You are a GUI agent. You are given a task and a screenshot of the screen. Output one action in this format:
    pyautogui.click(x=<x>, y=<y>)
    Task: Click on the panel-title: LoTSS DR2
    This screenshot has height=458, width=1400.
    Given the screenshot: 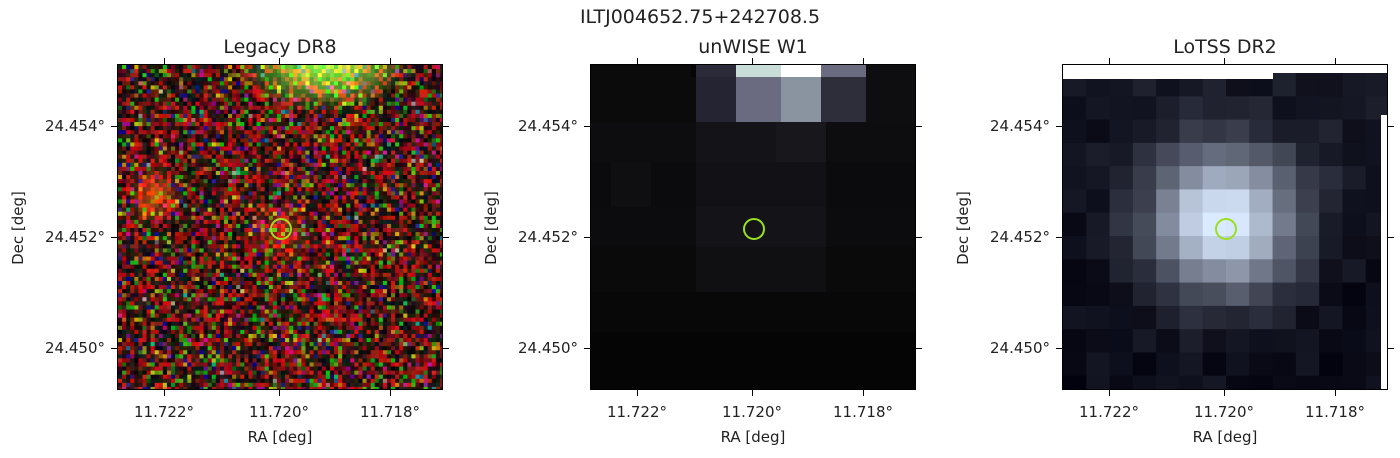 What is the action you would take?
    pyautogui.click(x=1225, y=47)
    